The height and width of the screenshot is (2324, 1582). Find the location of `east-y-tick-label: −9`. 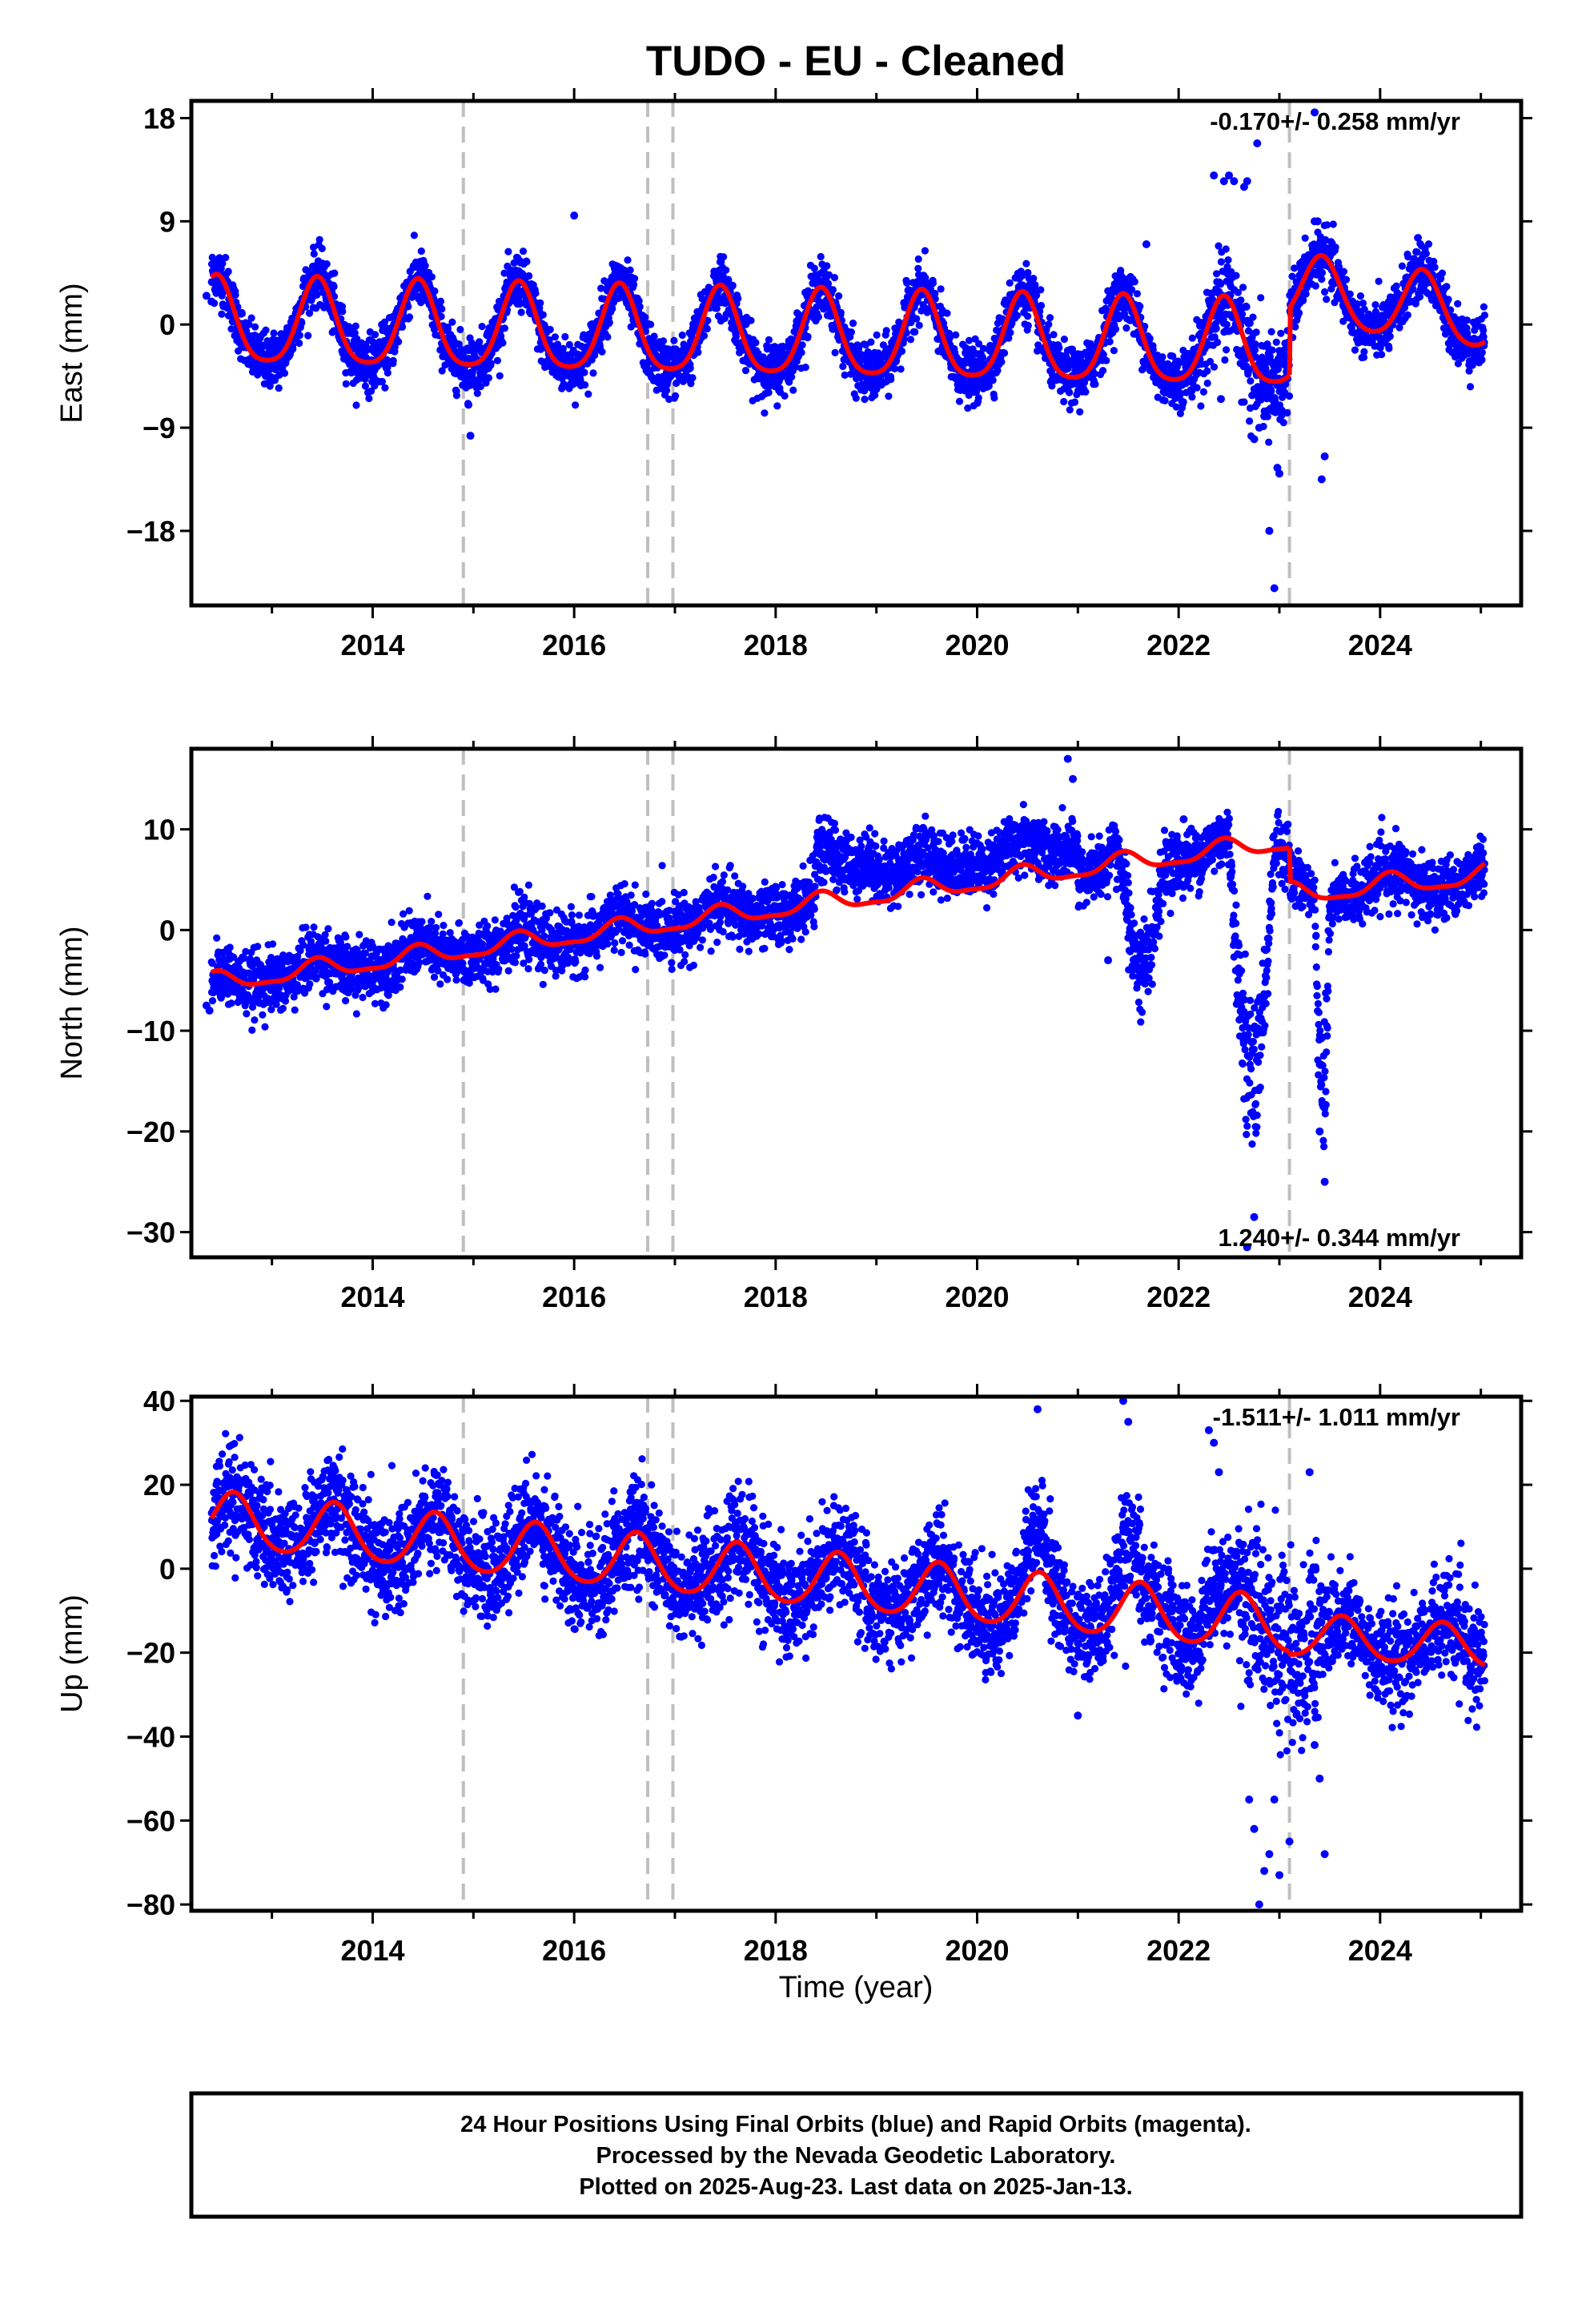

east-y-tick-label: −9 is located at coordinates (159, 428).